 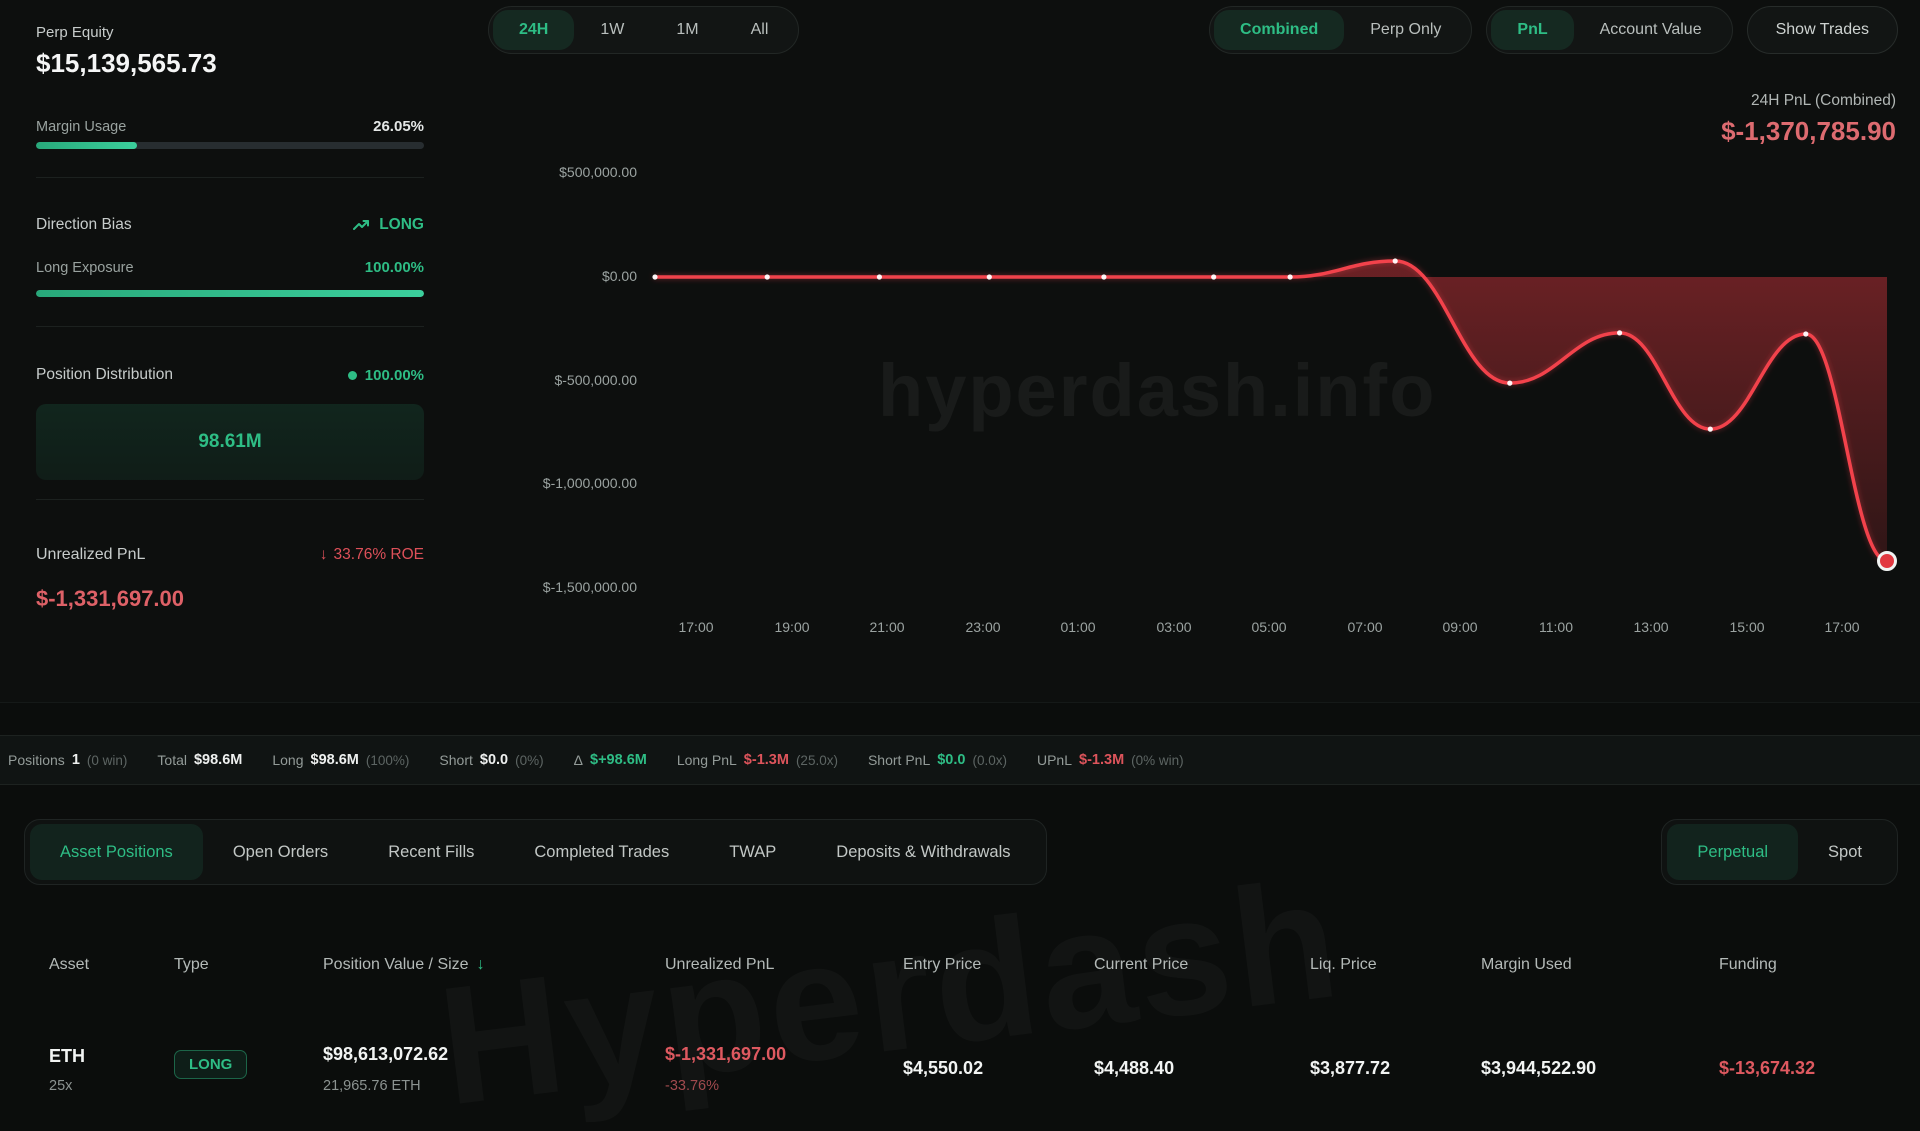 I want to click on unrealized-pnl-value: $-1,331,697.00, so click(x=110, y=598).